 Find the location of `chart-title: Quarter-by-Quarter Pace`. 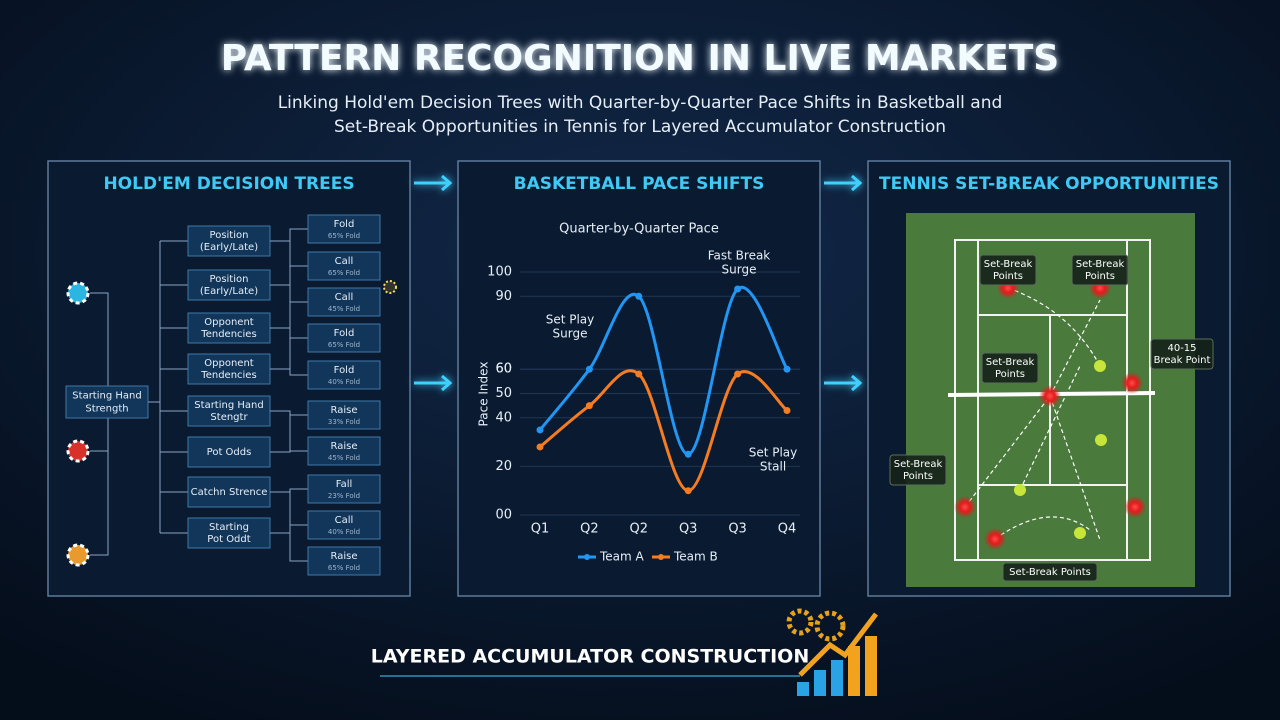

chart-title: Quarter-by-Quarter Pace is located at coordinates (639, 229).